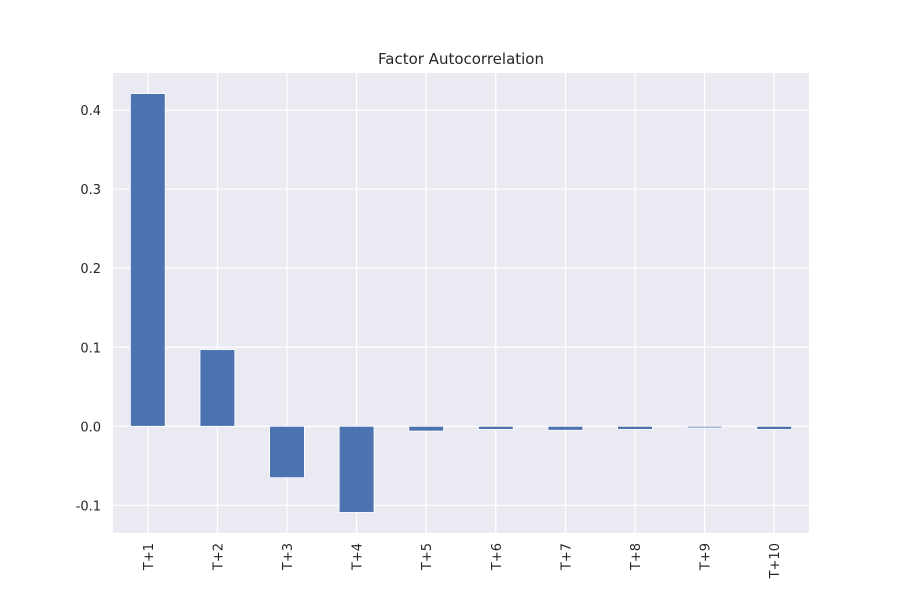  Describe the element at coordinates (566, 557) in the screenshot. I see `x-tick-label: T+7` at that location.